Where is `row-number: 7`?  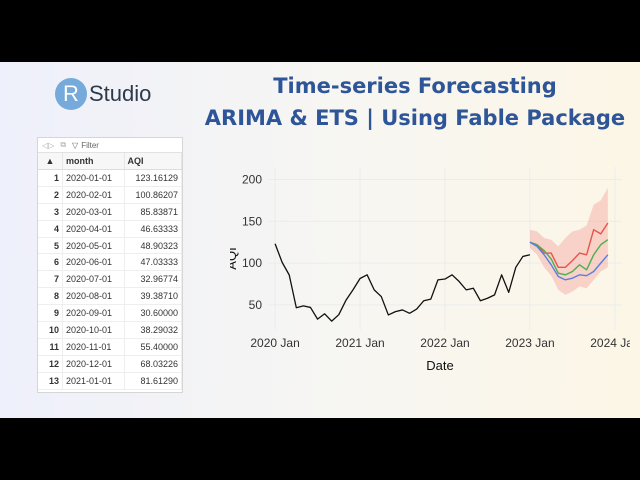 row-number: 7 is located at coordinates (50, 279).